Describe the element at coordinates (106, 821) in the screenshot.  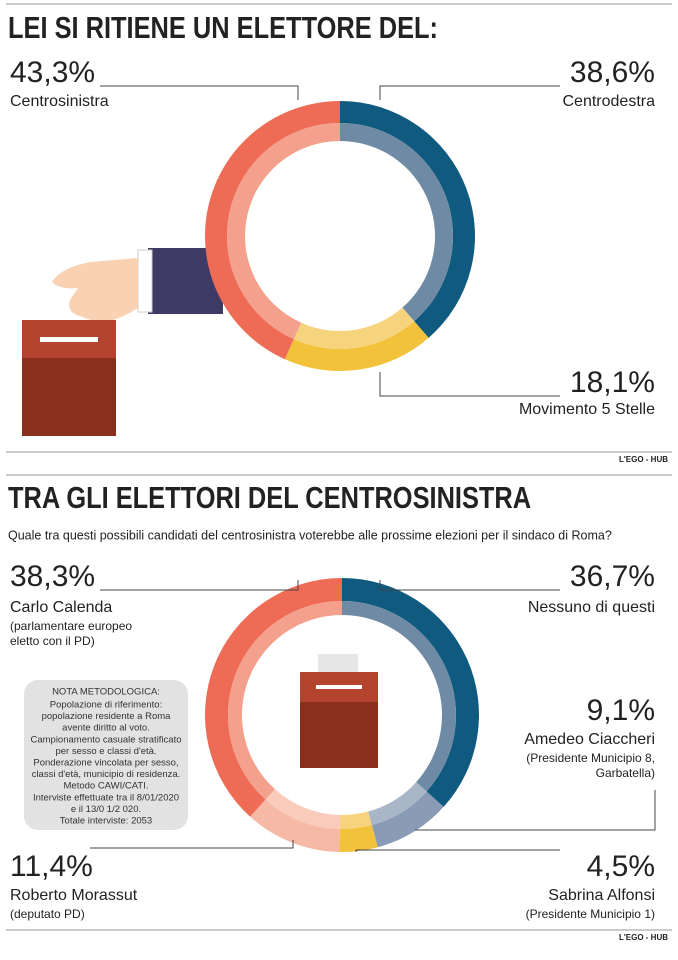
I see `note-line: Totale interviste: 2053` at that location.